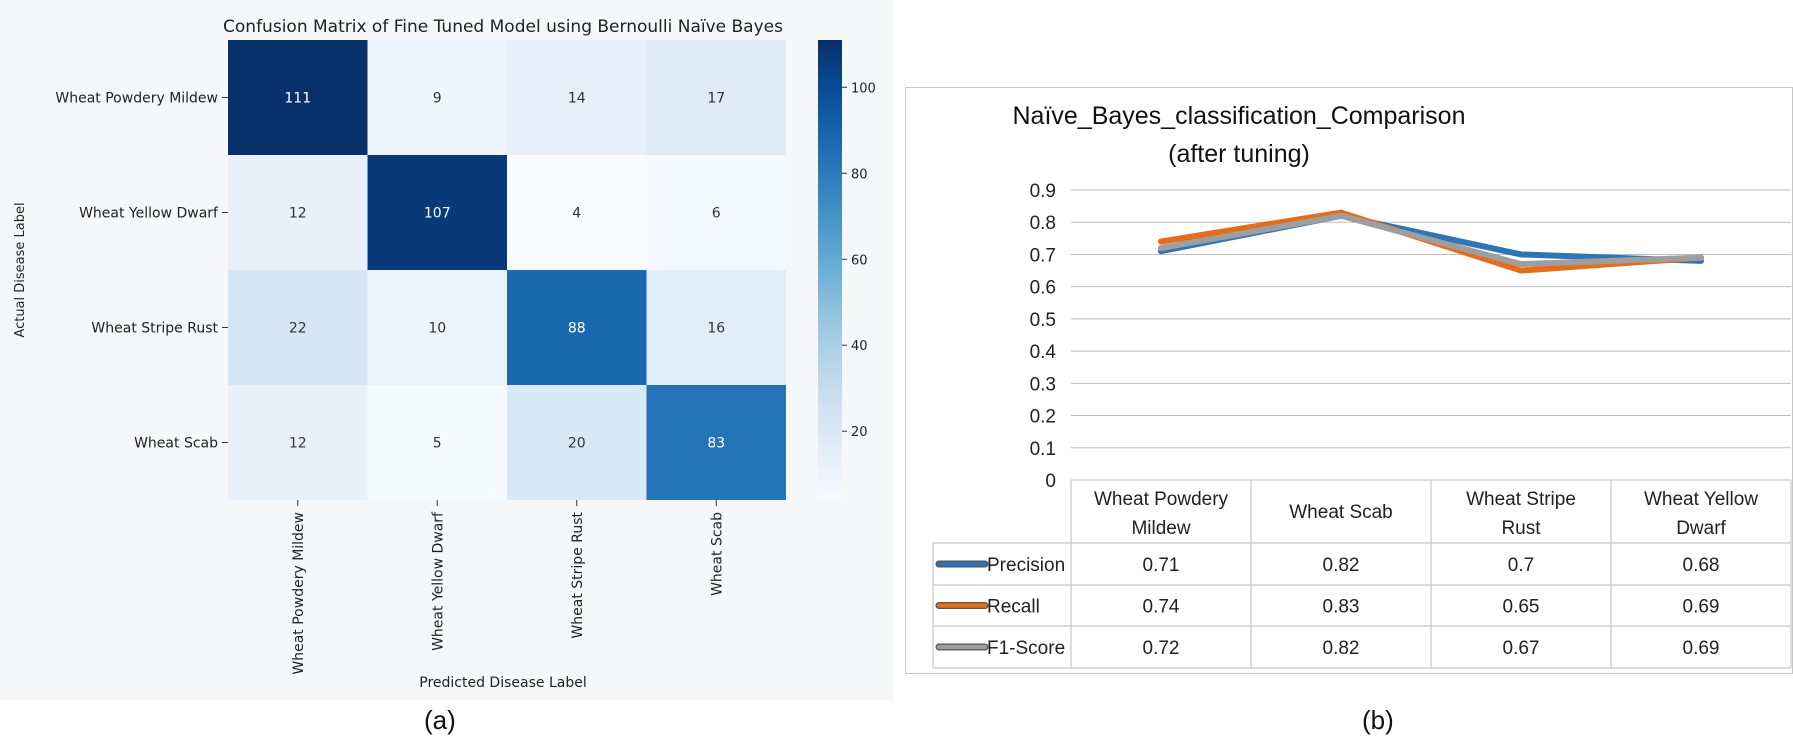  Describe the element at coordinates (299, 593) in the screenshot. I see `x-tick-label: Wheat Powdery Mildew` at that location.